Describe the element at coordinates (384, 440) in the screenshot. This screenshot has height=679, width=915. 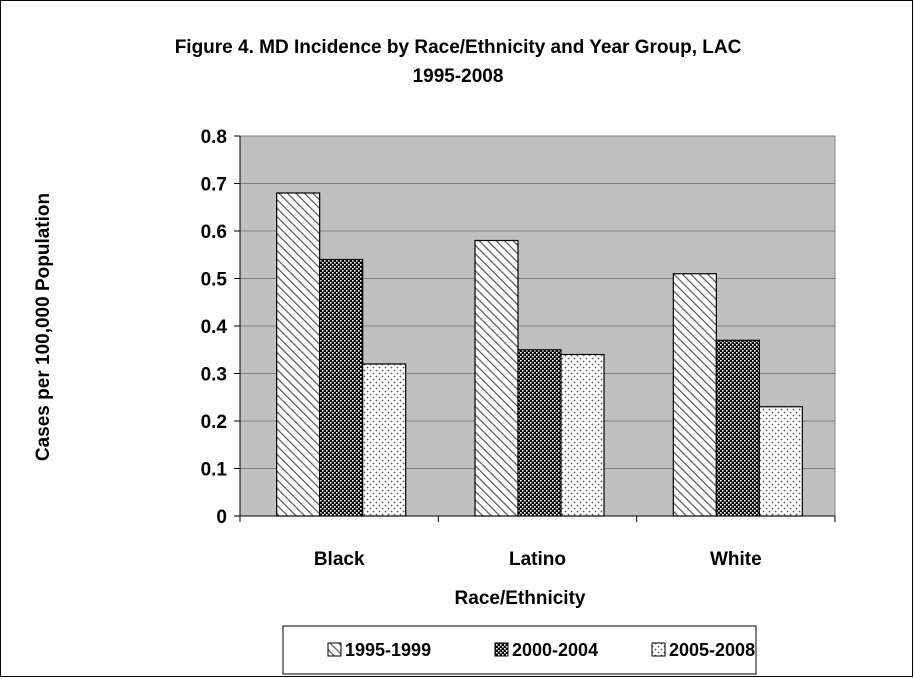
I see `bar-black-2005-2008` at that location.